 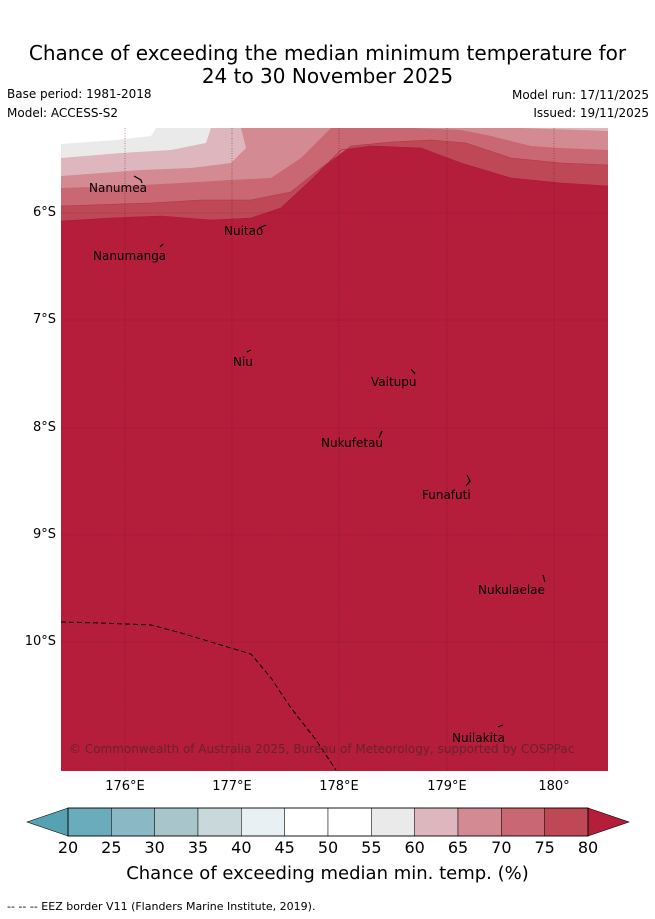 What do you see at coordinates (339, 786) in the screenshot?
I see `lon-label-178e: 178°E` at bounding box center [339, 786].